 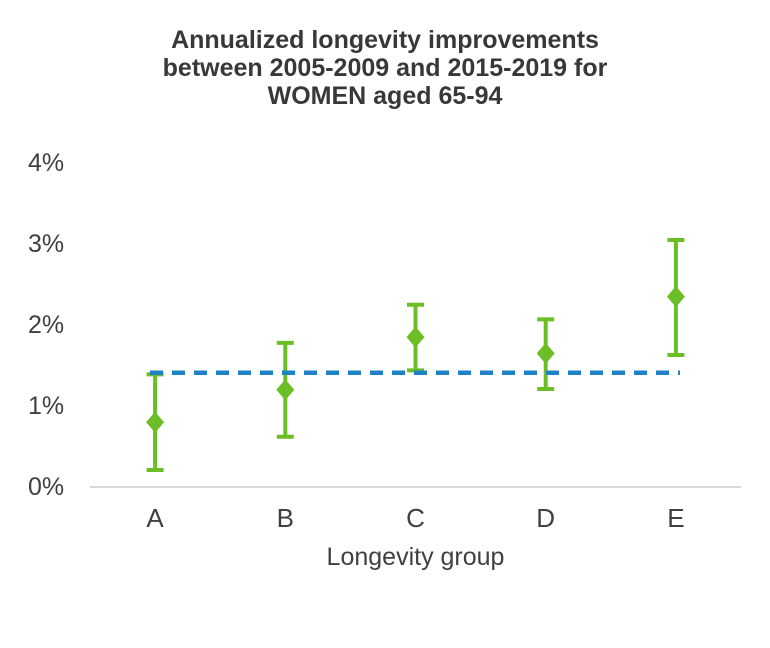 I want to click on x-axis-label-C: C, so click(x=415, y=518).